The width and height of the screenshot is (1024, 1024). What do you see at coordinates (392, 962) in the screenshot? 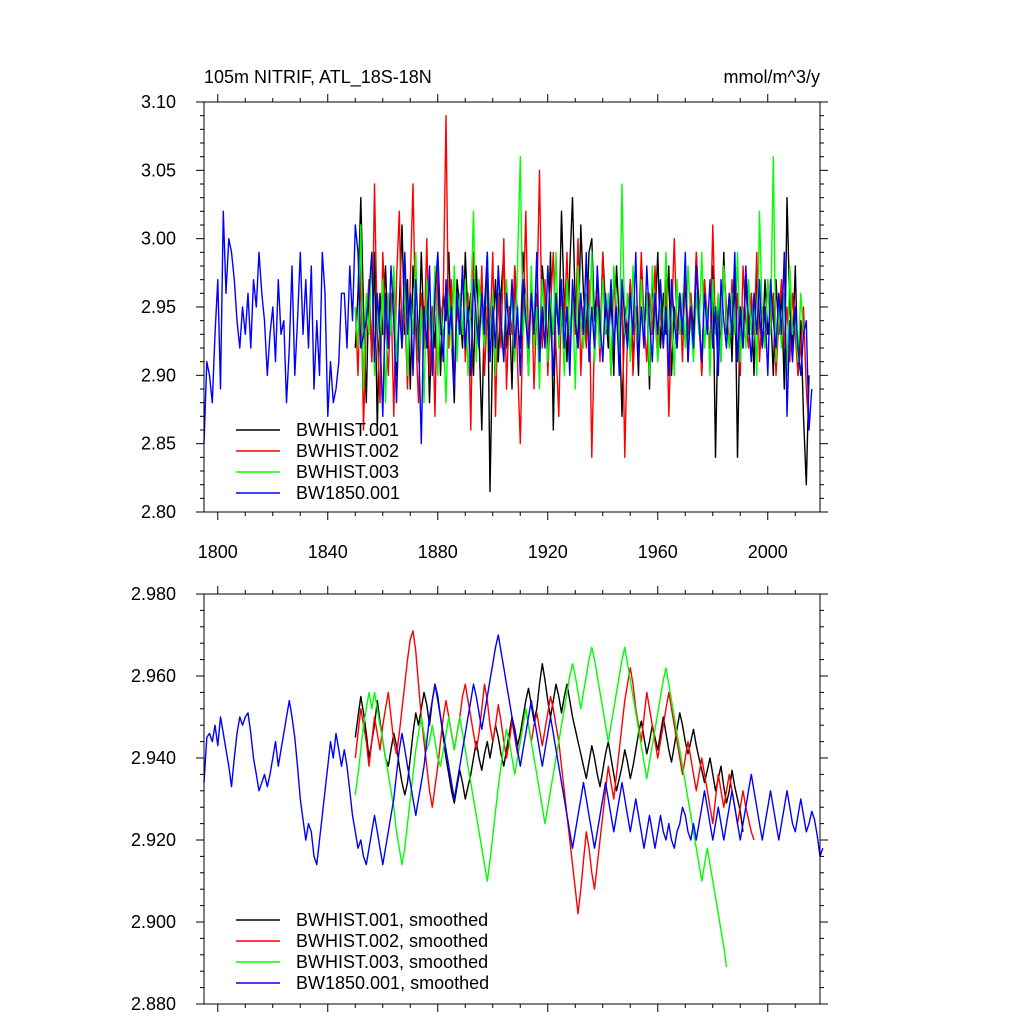
I see `legend-label: BWHIST.003, smoothed` at bounding box center [392, 962].